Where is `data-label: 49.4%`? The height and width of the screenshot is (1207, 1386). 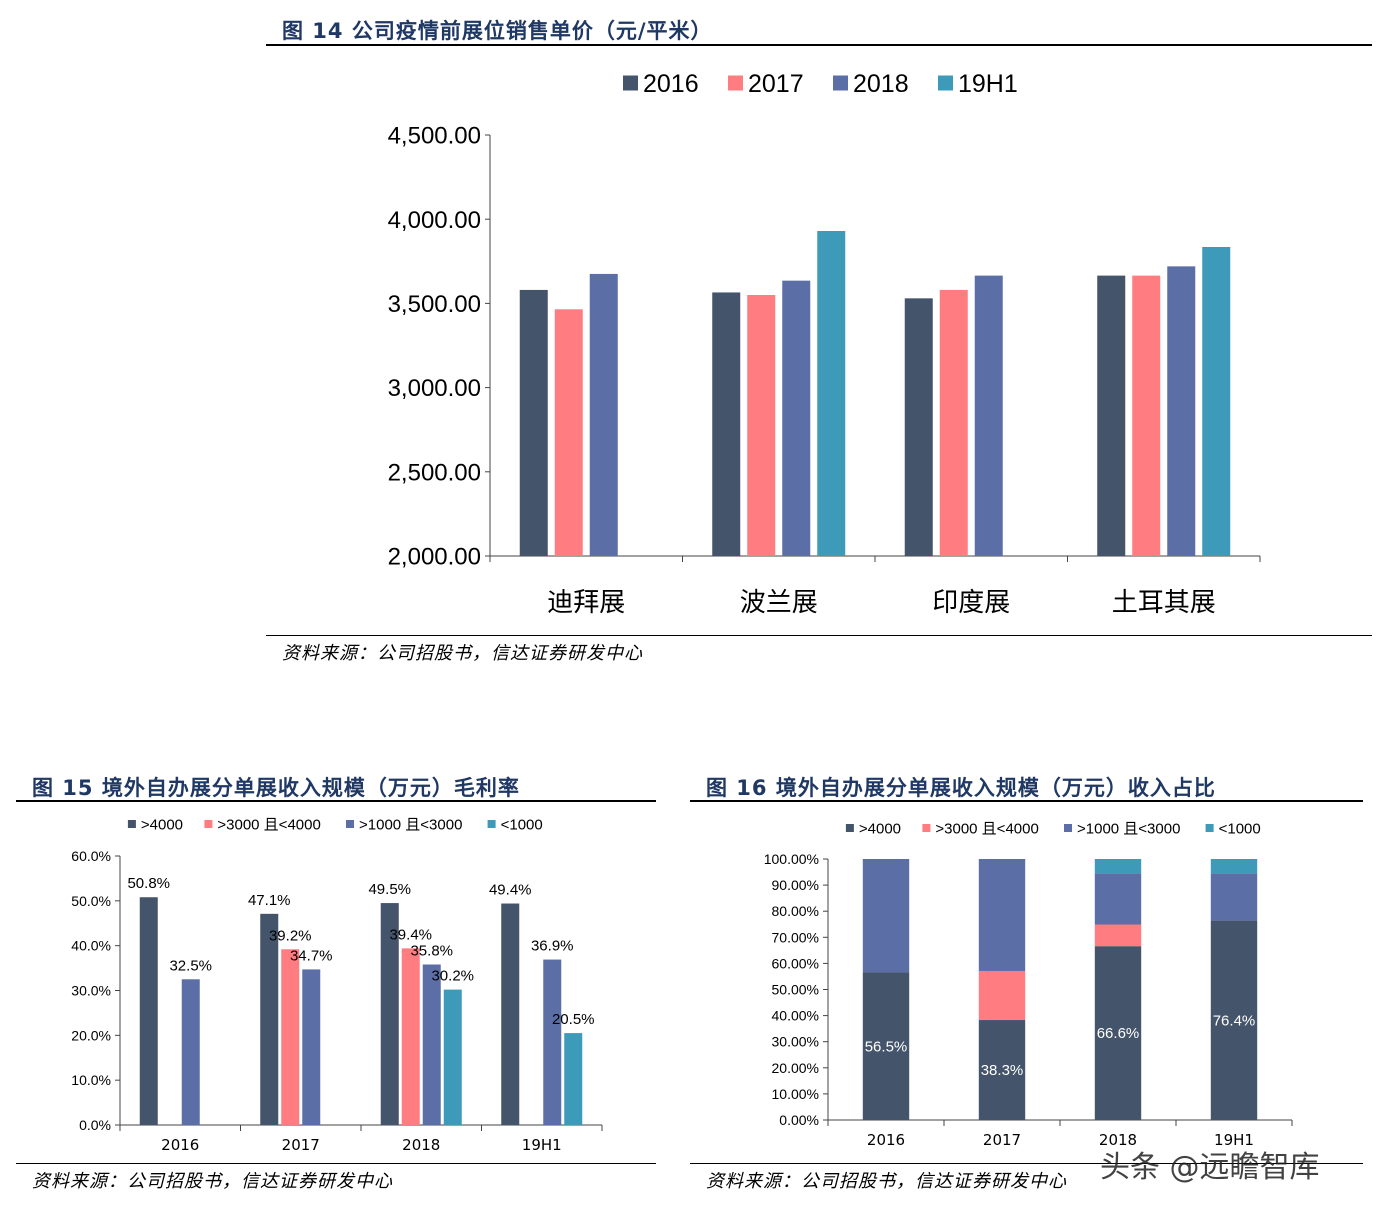
data-label: 49.4% is located at coordinates (510, 890).